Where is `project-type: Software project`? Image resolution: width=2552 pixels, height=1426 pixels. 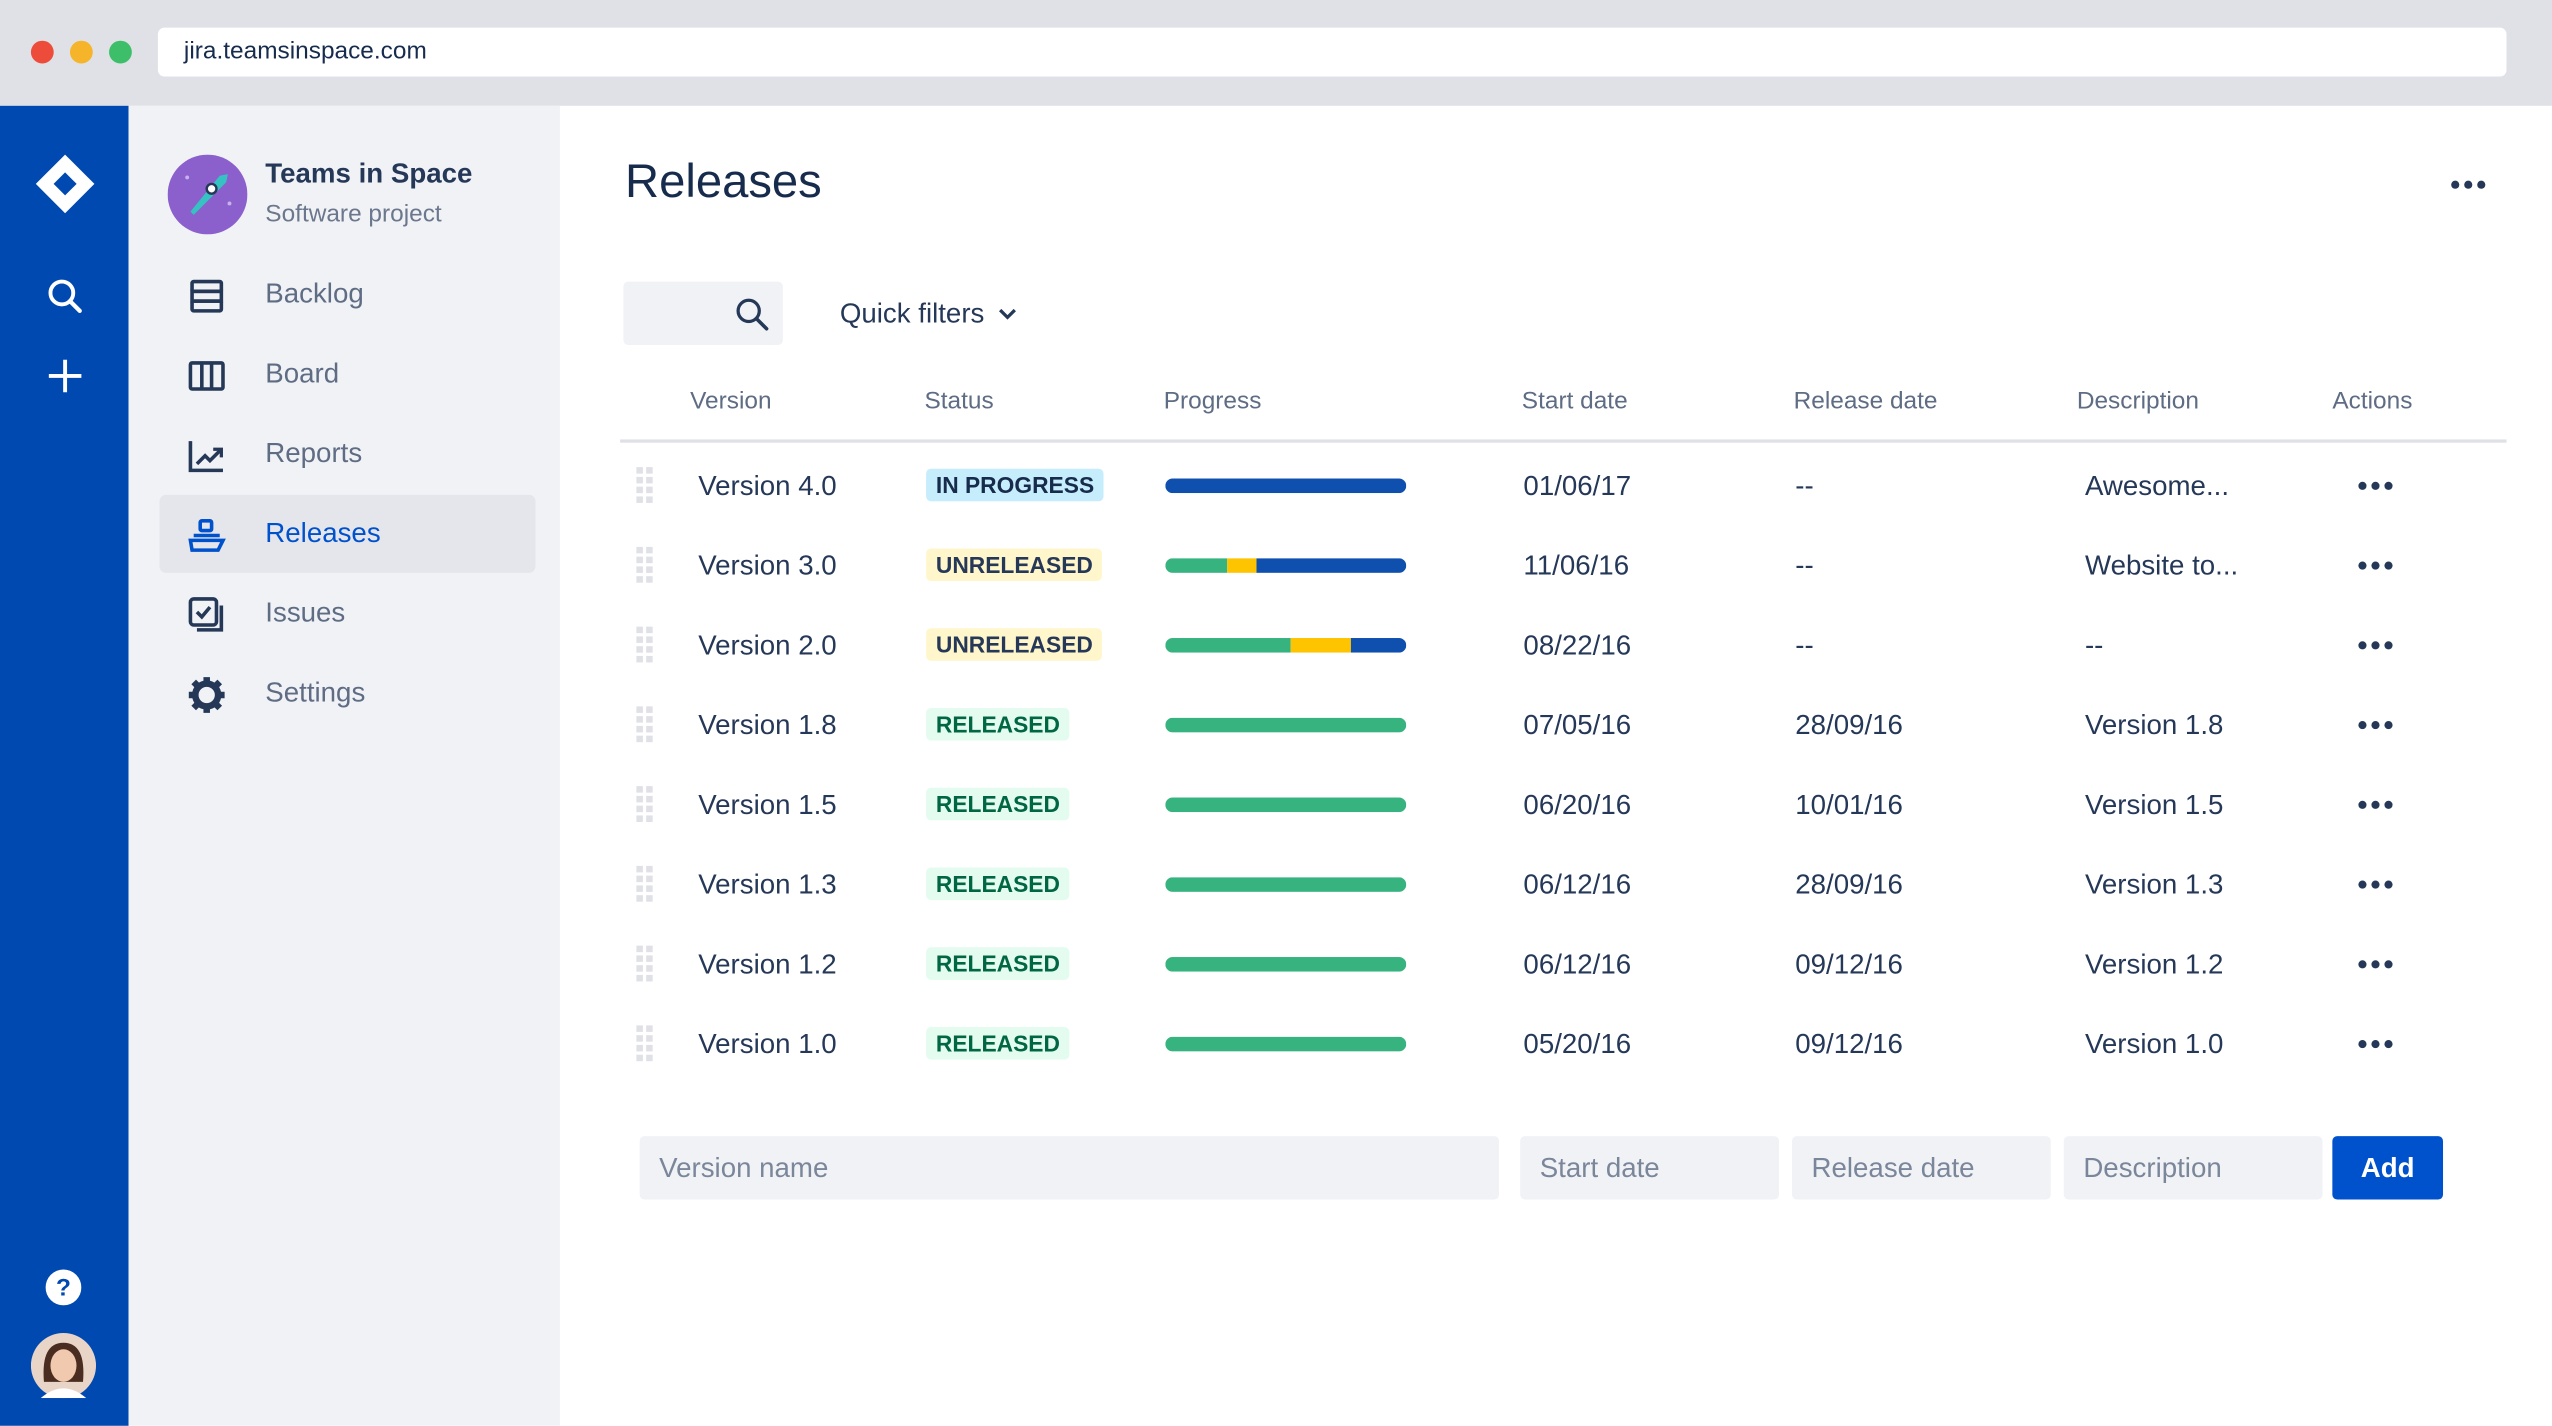
project-type: Software project is located at coordinates (353, 214).